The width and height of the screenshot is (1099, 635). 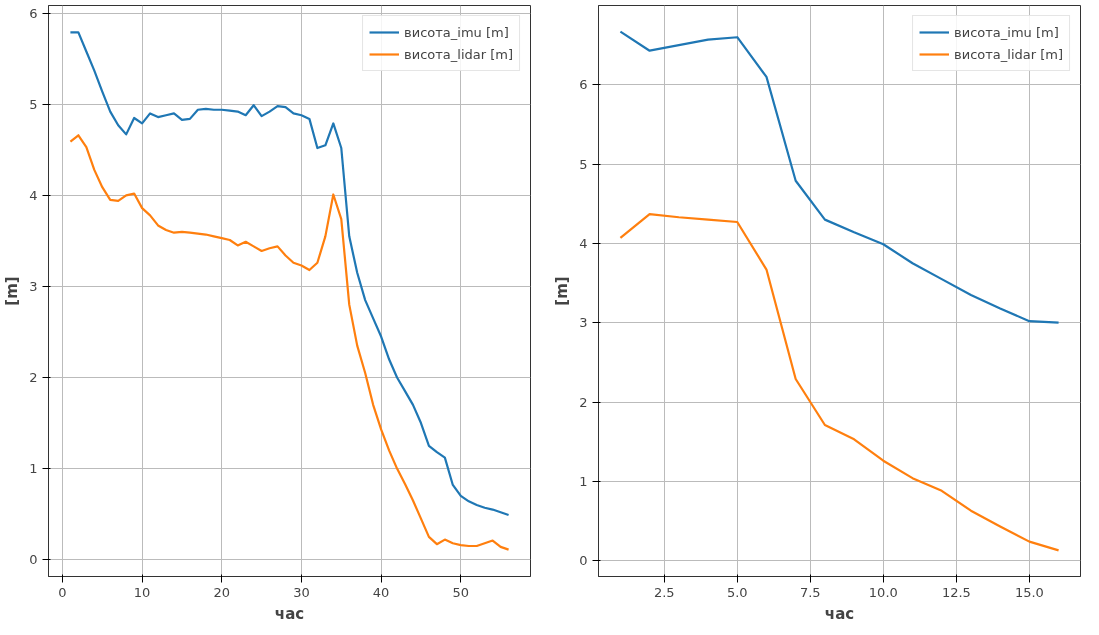 I want to click on x-tick-label: 50, so click(x=461, y=592).